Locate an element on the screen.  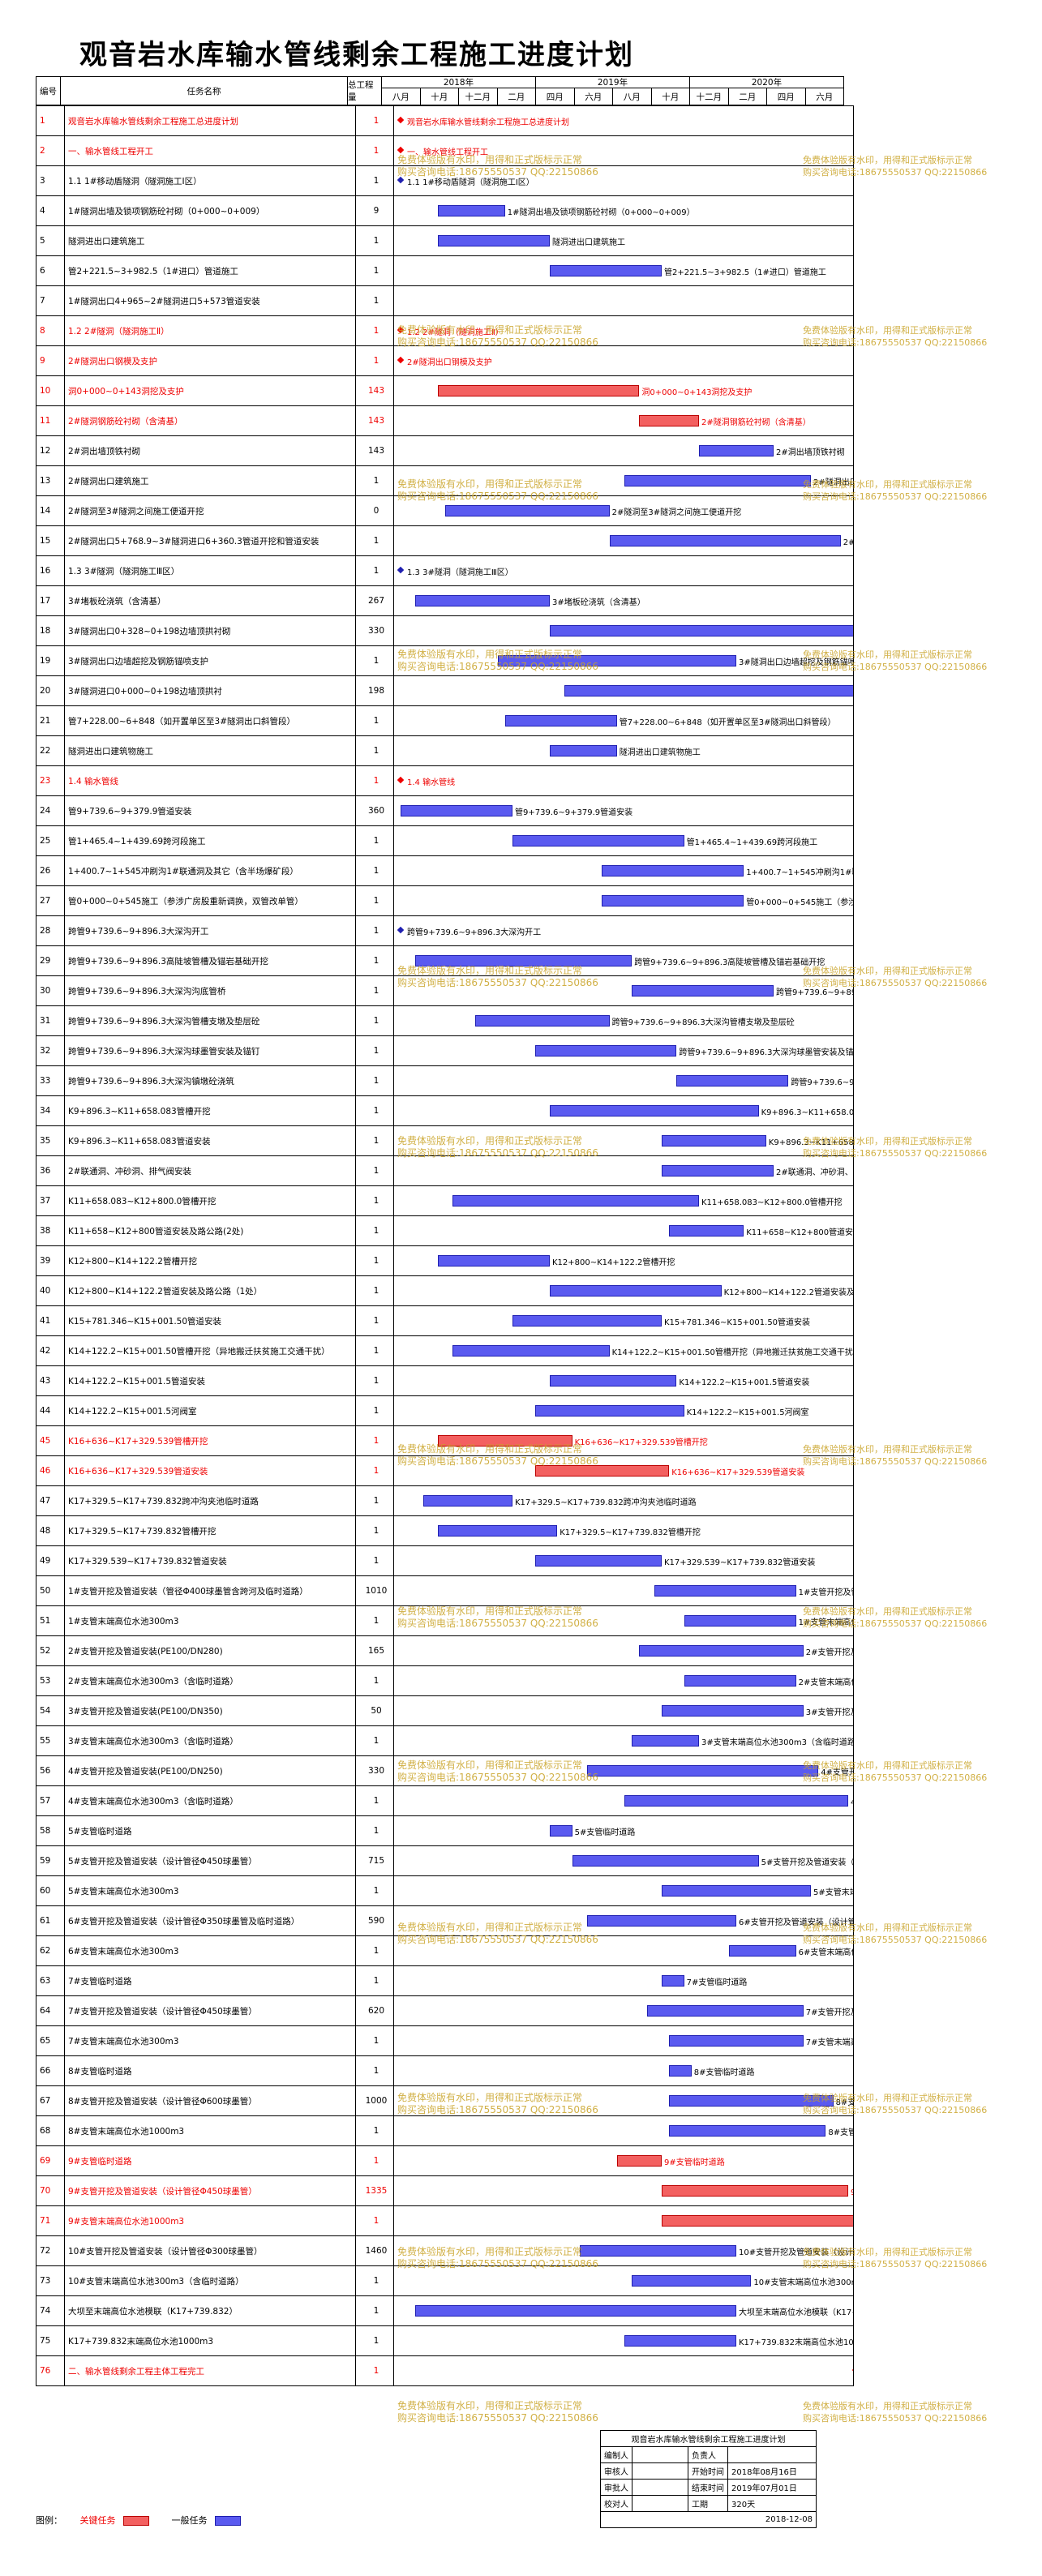
task-name: 8#支管开挖及管道安装（设计管径Φ600球墨管） is located at coordinates (210, 2100).